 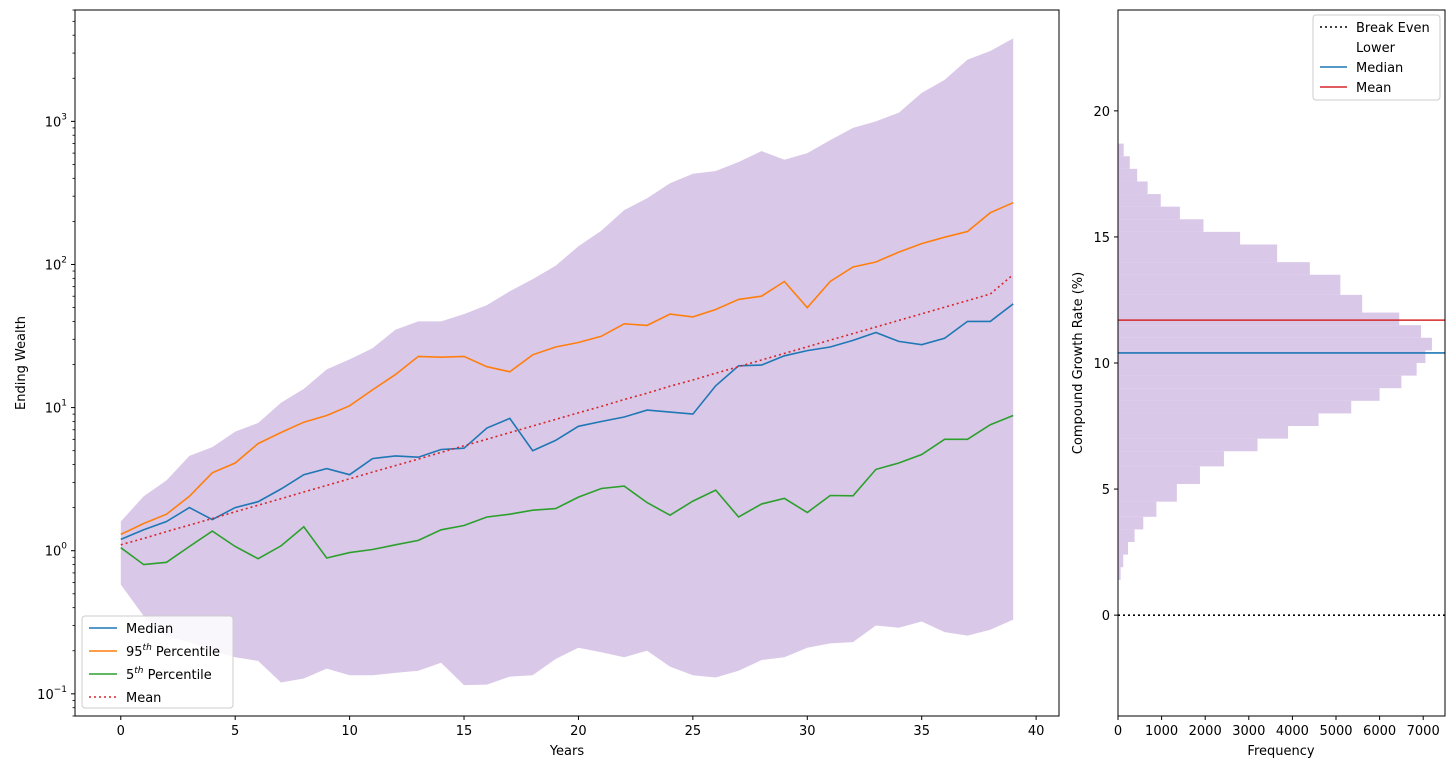 I want to click on y-tick-label: 20, so click(x=1101, y=112).